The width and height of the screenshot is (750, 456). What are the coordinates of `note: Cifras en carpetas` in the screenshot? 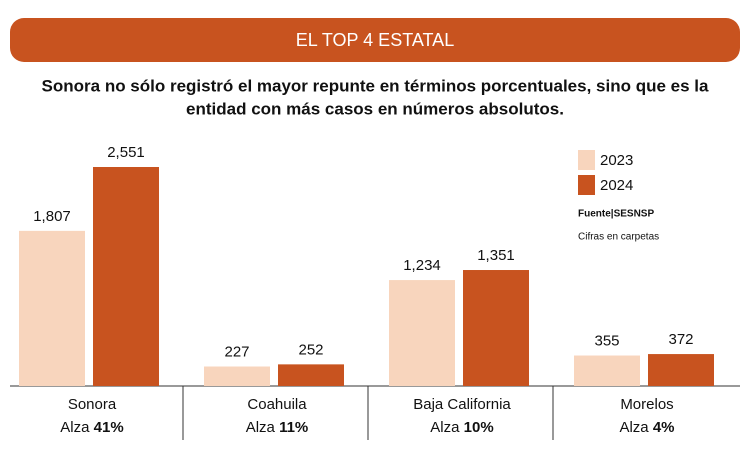 It's located at (618, 237).